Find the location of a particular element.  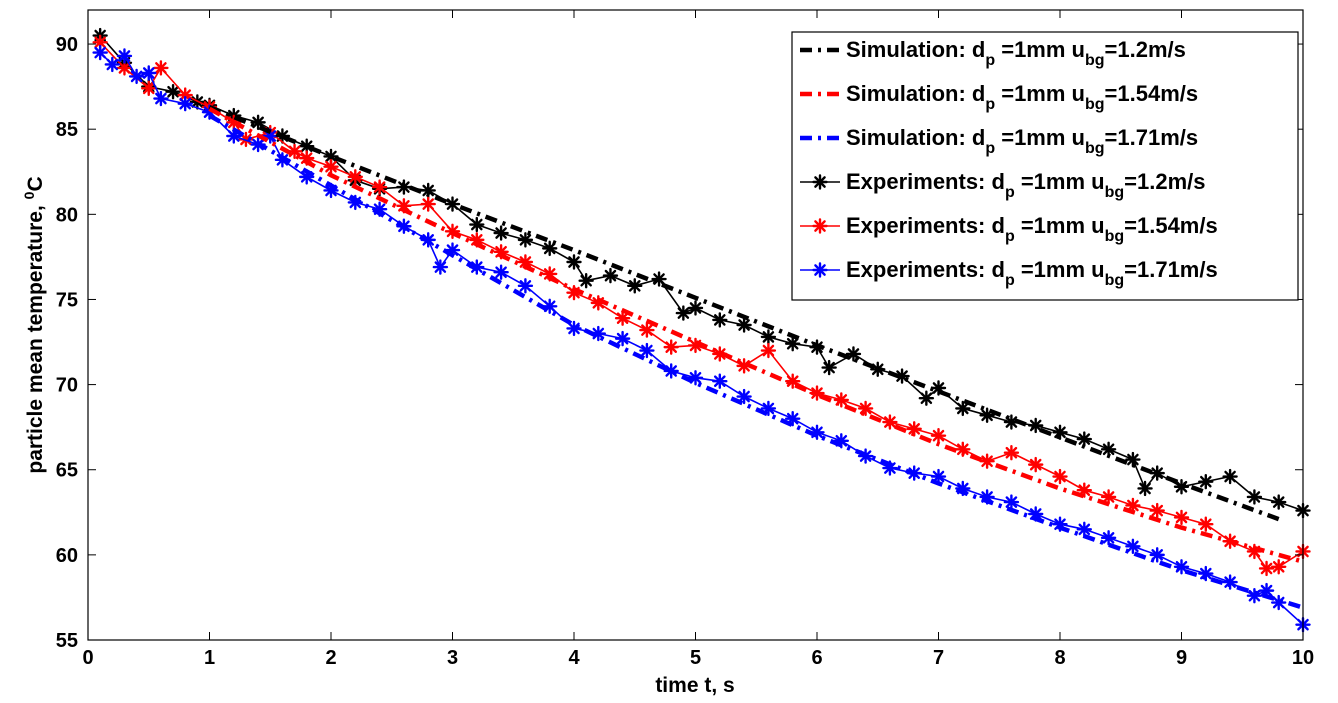

legend-item: Experiments: dp =1mm ubg=1.71m/s is located at coordinates (1009, 273).